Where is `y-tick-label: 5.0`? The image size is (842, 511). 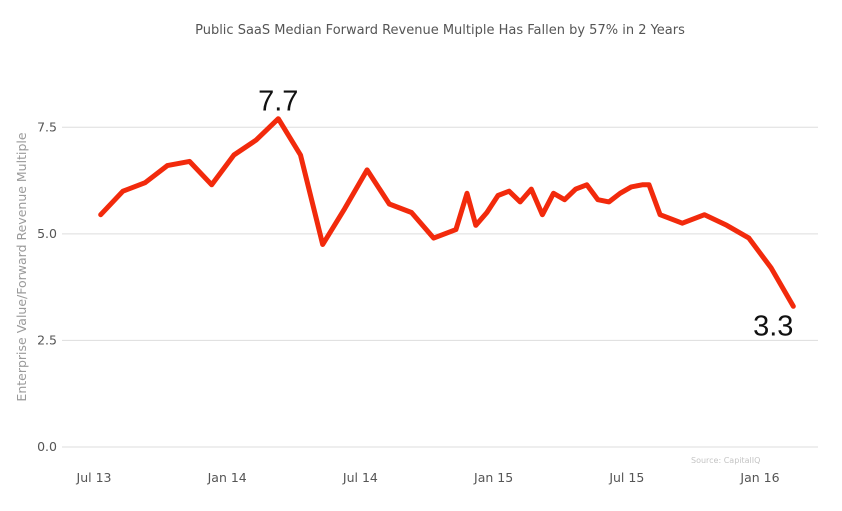 y-tick-label: 5.0 is located at coordinates (47, 233).